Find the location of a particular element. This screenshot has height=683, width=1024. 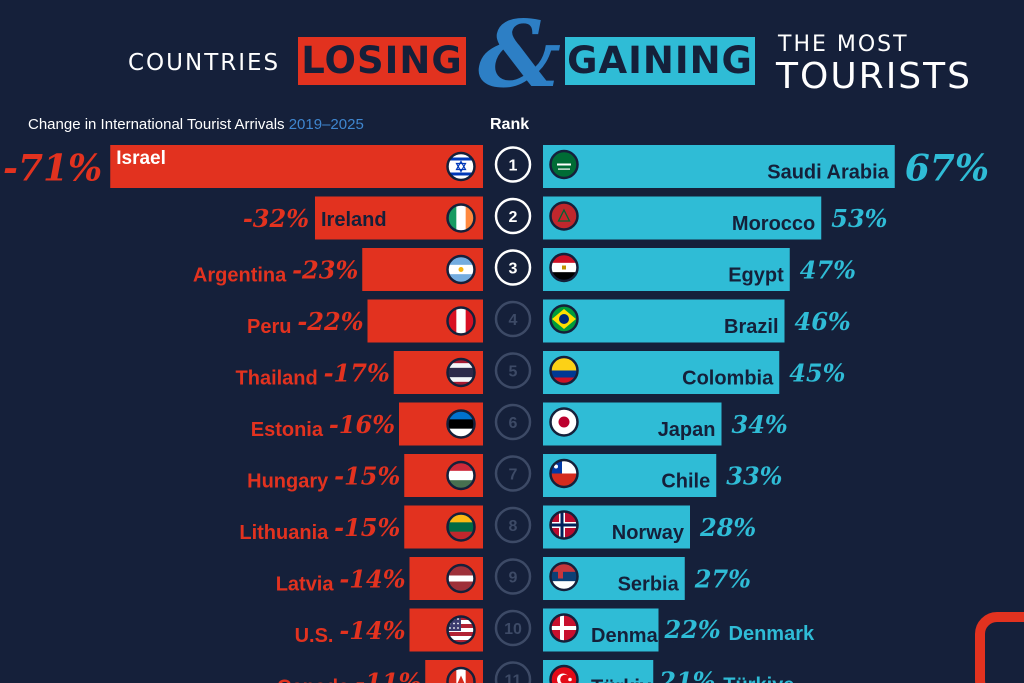

canada-flag-icon is located at coordinates (461, 674).